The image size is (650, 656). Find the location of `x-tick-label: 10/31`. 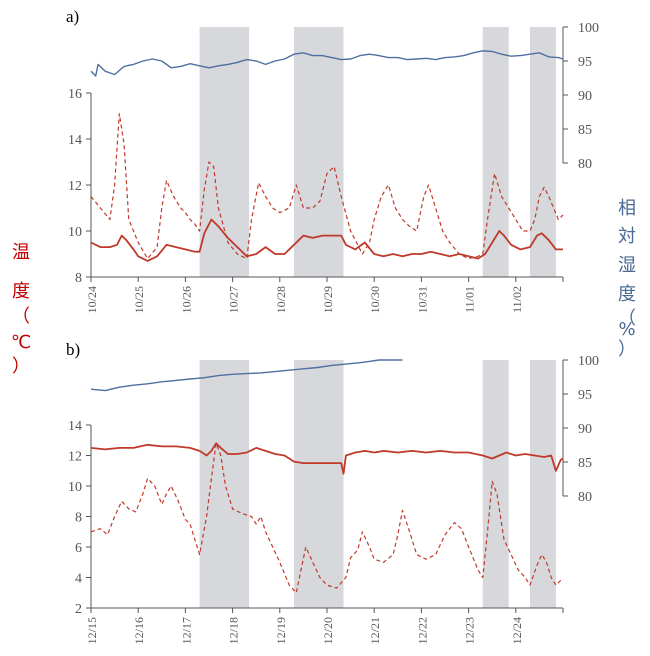

x-tick-label: 10/31 is located at coordinates (422, 299).